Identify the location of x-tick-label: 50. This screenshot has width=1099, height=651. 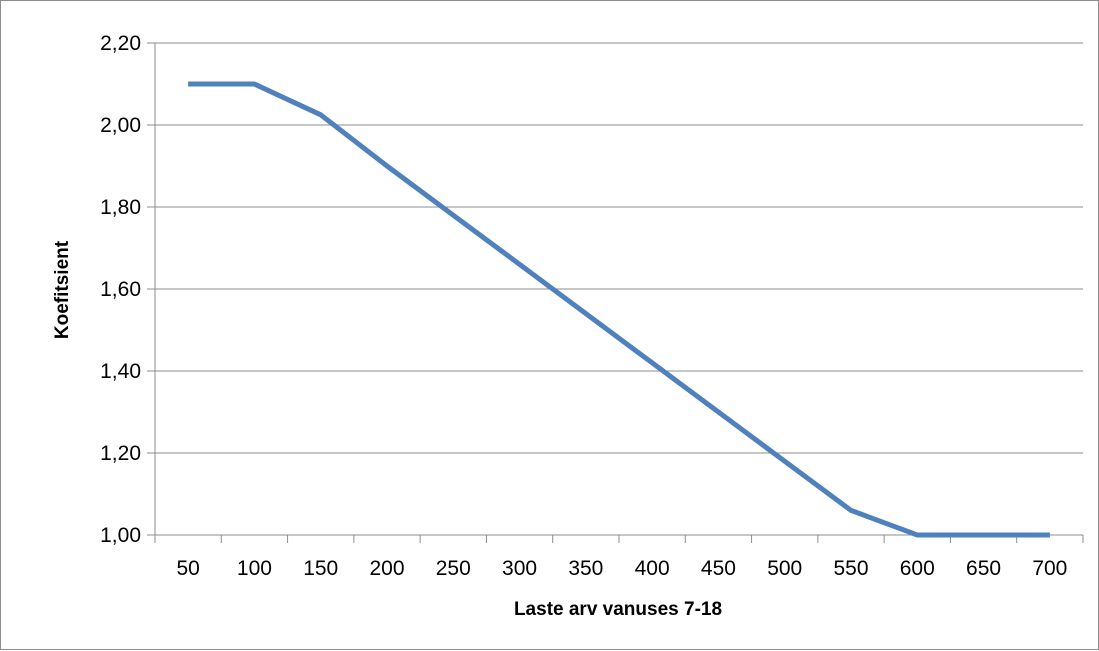
(187, 568).